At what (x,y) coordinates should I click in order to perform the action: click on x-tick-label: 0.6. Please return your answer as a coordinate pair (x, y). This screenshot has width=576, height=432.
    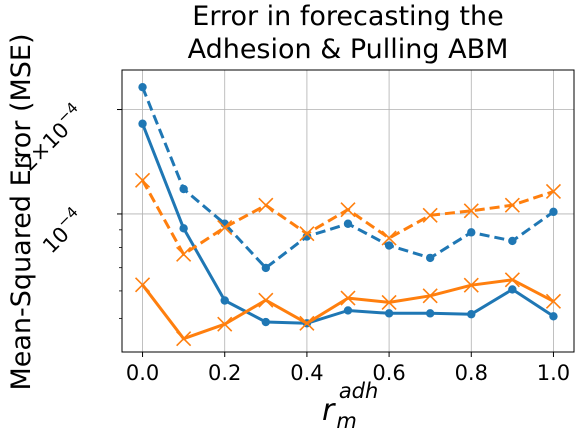
    Looking at the image, I should click on (388, 373).